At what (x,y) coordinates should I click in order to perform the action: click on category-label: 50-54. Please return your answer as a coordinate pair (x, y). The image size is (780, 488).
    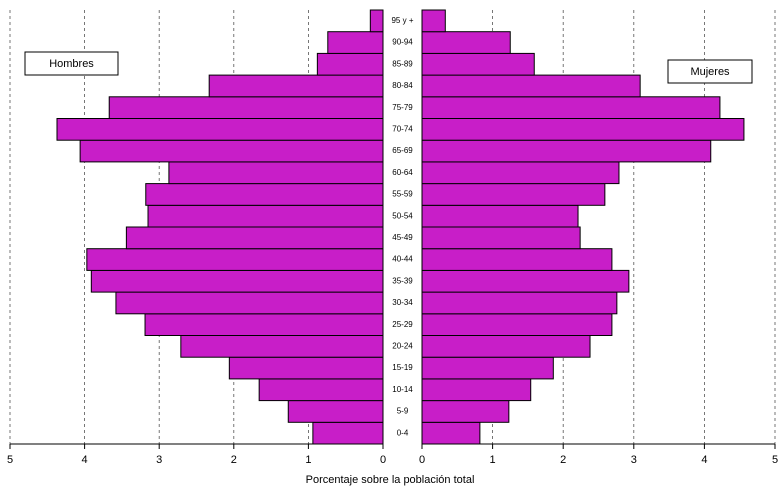
    Looking at the image, I should click on (402, 215).